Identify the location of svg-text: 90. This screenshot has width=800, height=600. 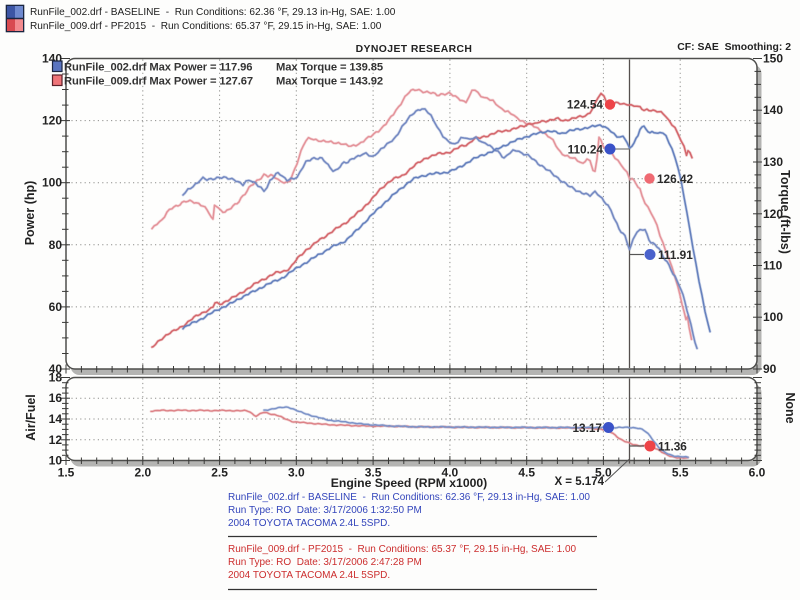
(770, 369).